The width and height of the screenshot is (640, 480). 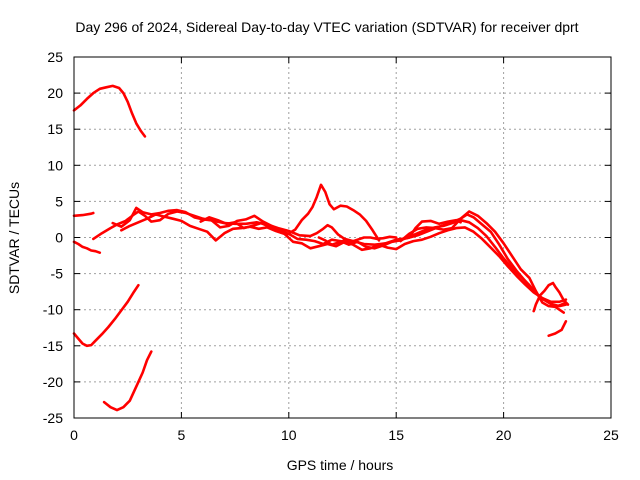 I want to click on y-tick-label: 15, so click(x=55, y=129).